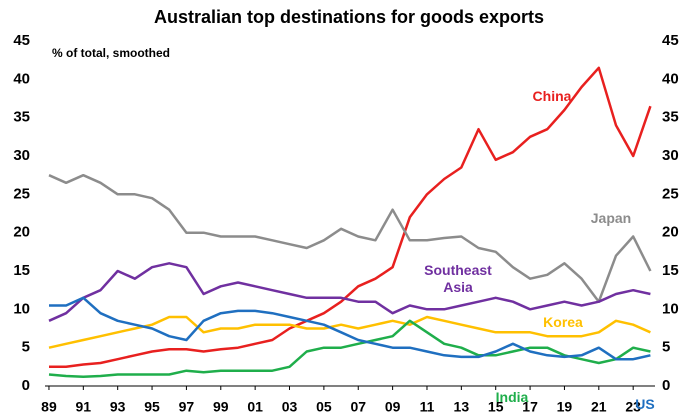  Describe the element at coordinates (427, 407) in the screenshot. I see `x-tick-label: 11` at that location.